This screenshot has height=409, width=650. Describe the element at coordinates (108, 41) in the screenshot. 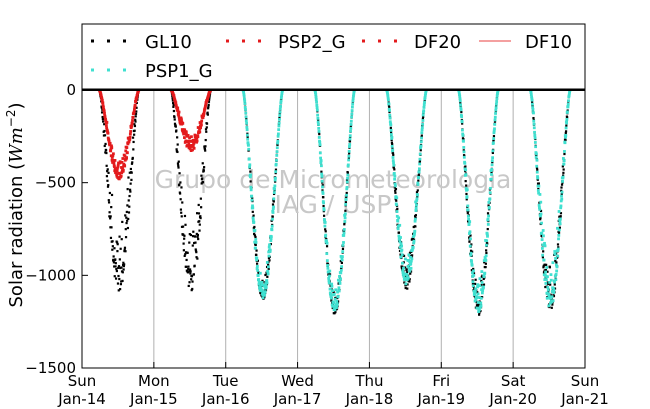

I see `legend-marker-gl10` at that location.